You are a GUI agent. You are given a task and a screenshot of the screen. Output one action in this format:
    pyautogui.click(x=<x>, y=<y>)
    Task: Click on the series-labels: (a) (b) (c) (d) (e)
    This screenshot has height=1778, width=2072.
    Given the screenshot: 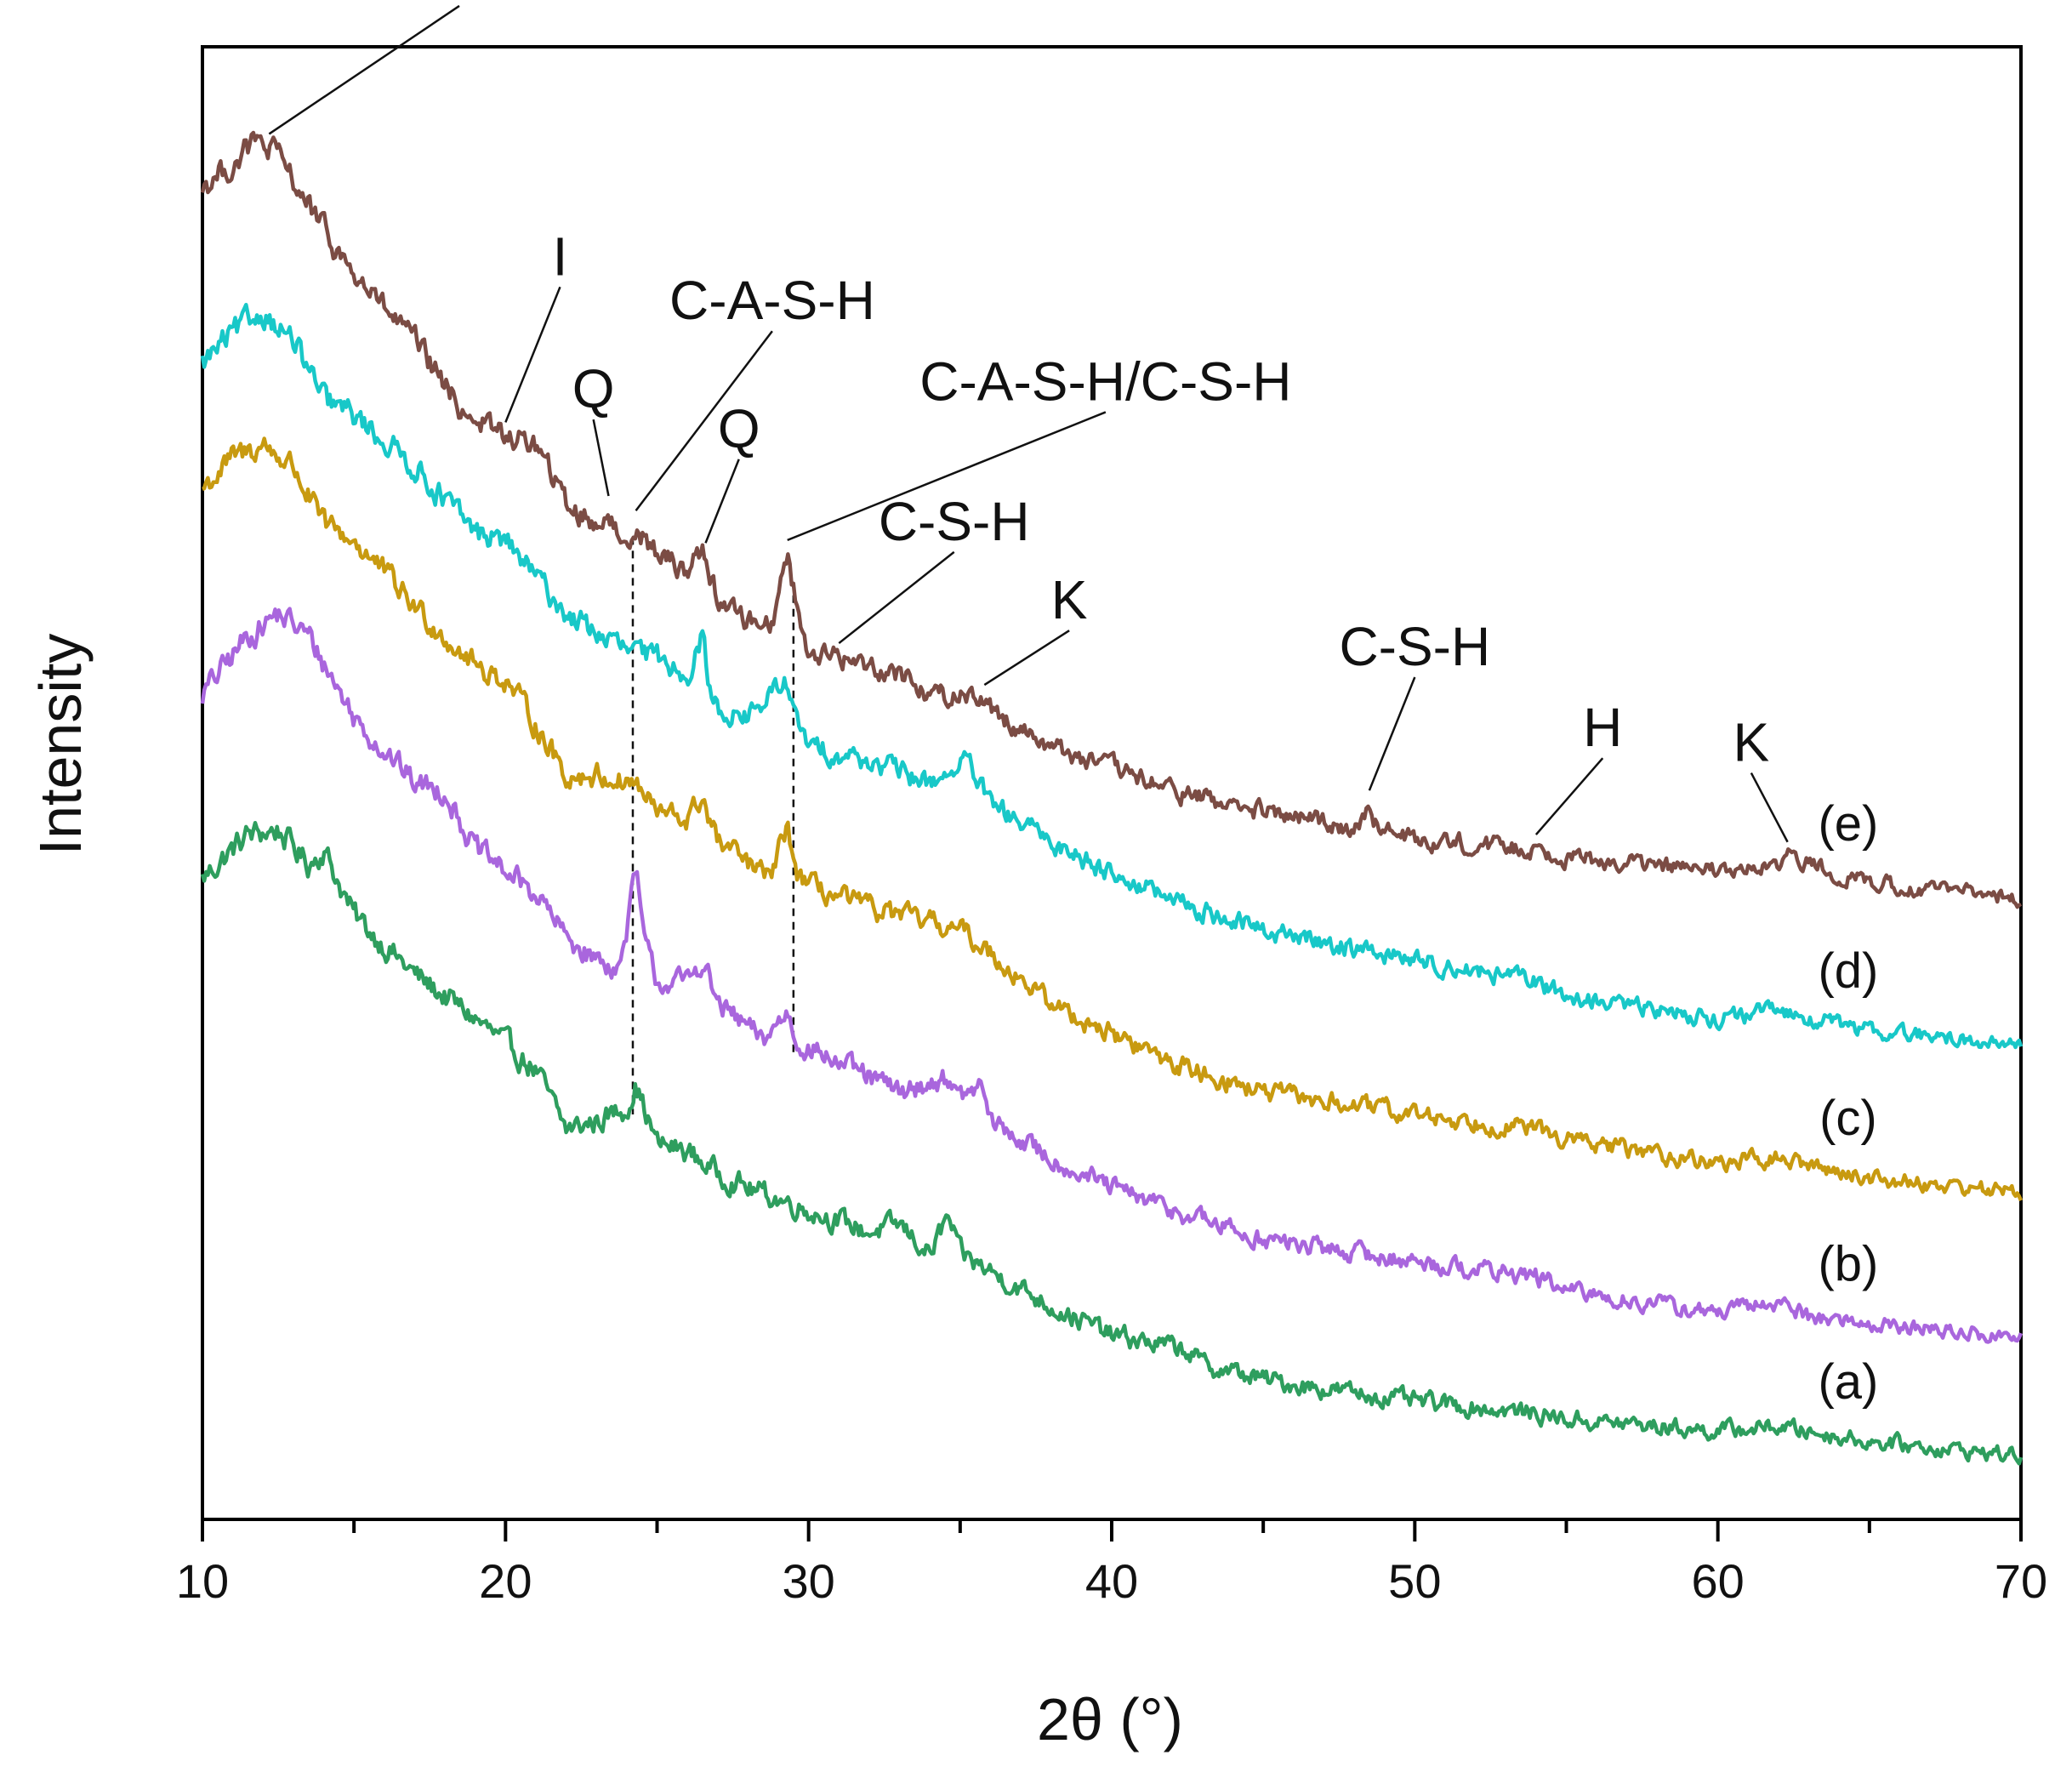 What is the action you would take?
    pyautogui.click(x=1848, y=1103)
    